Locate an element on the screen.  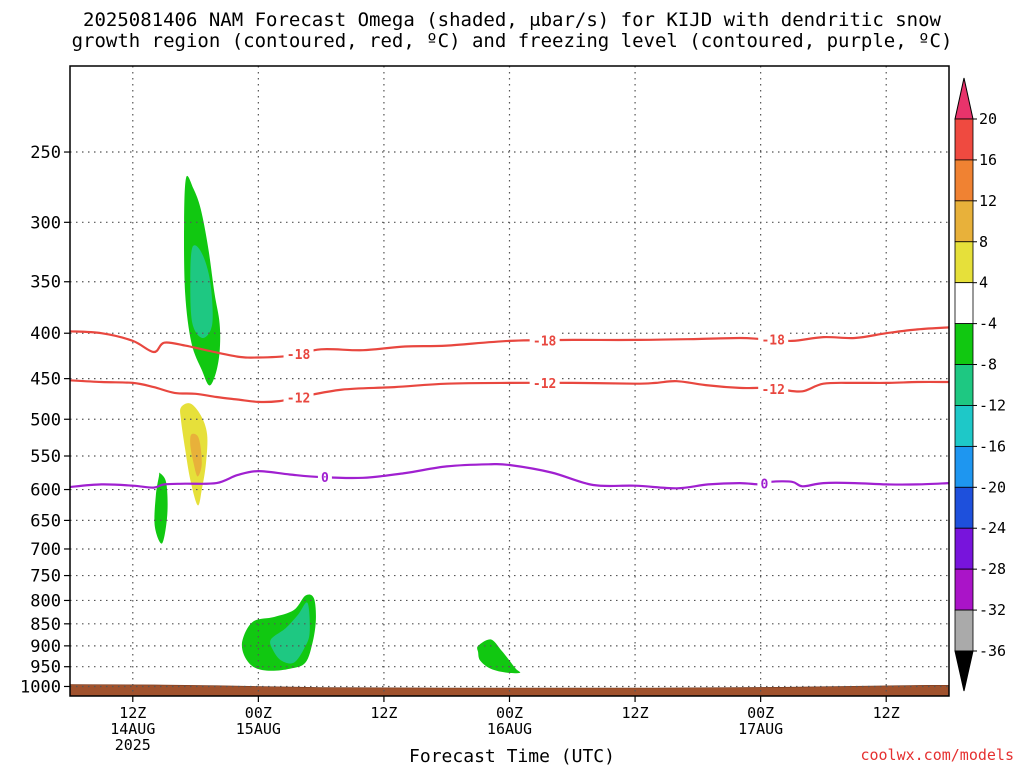
y-tick-label: 300 is located at coordinates (45, 223).